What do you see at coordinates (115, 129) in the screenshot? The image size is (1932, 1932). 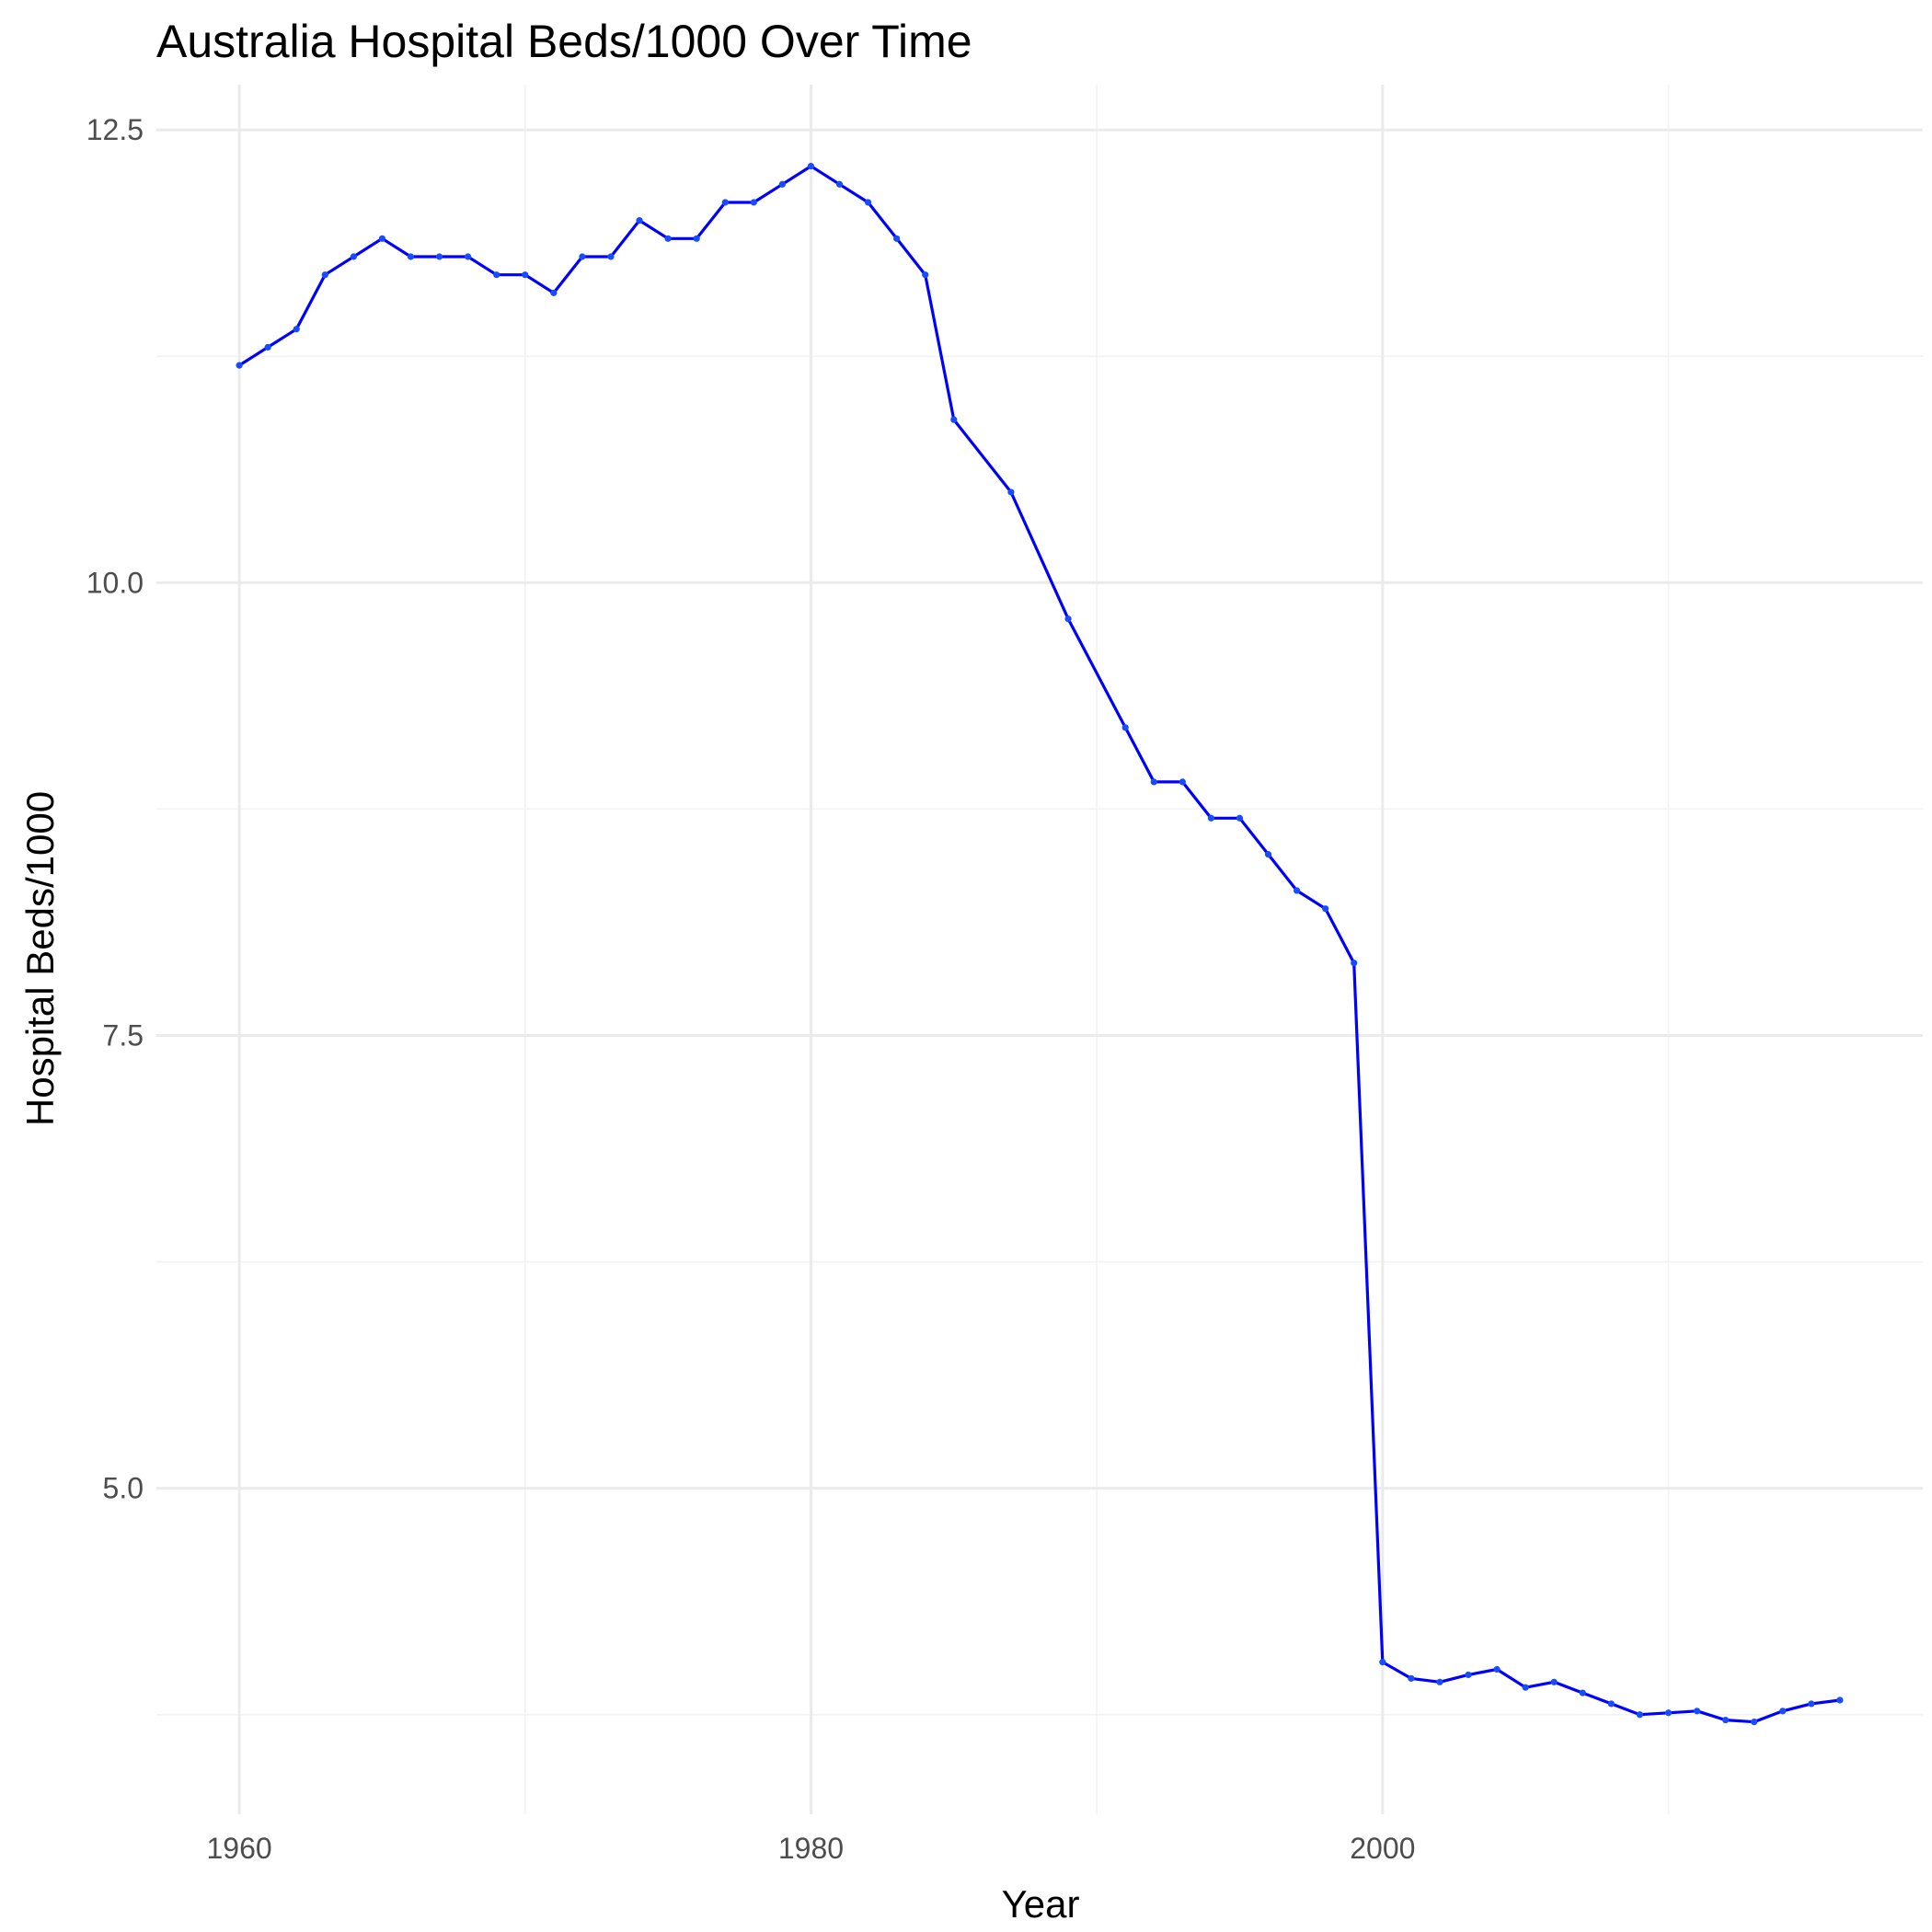 I see `y-tick-label: 12.5` at bounding box center [115, 129].